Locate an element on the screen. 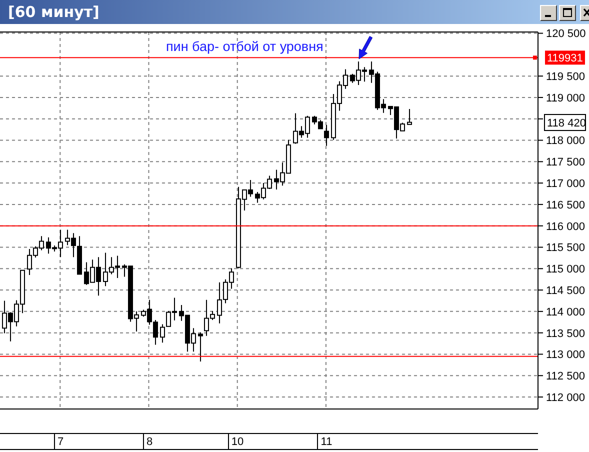  y-tick-label: 116 000 is located at coordinates (565, 226).